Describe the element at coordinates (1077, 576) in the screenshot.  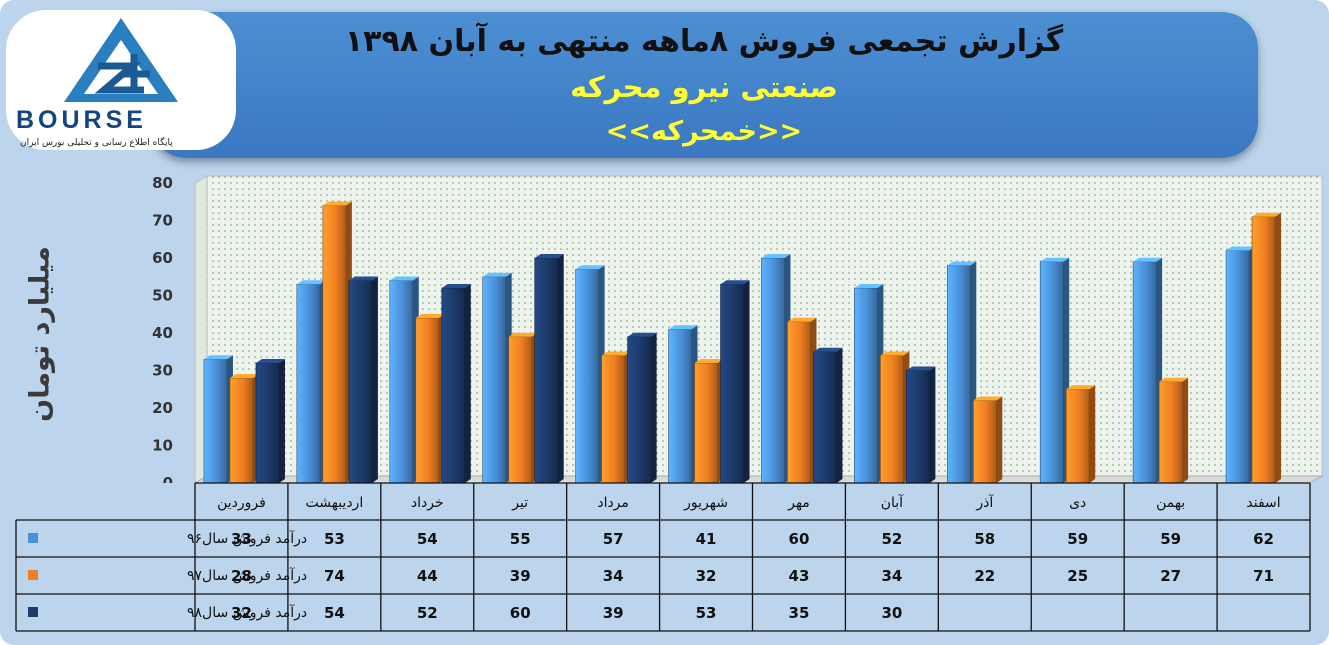
I see `data-label: 25` at that location.